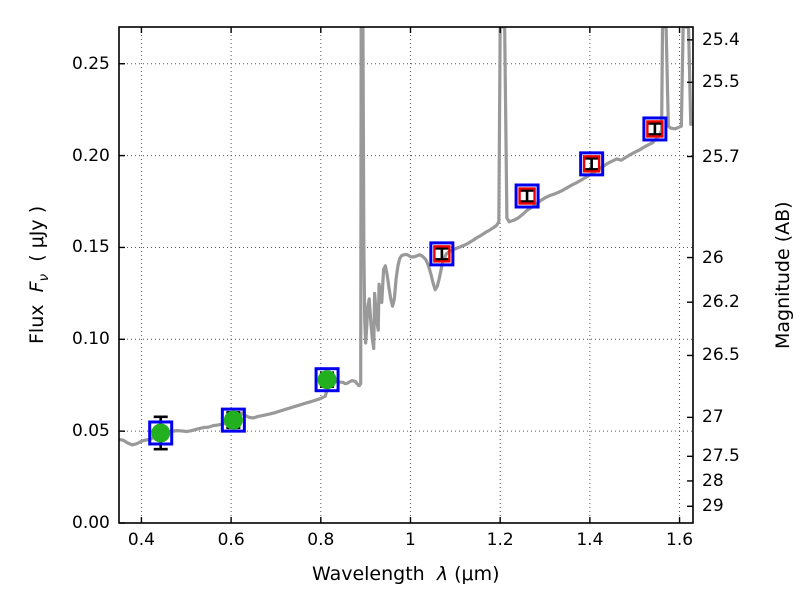 The image size is (800, 600). I want to click on x-tick-label-3: 1, so click(410, 540).